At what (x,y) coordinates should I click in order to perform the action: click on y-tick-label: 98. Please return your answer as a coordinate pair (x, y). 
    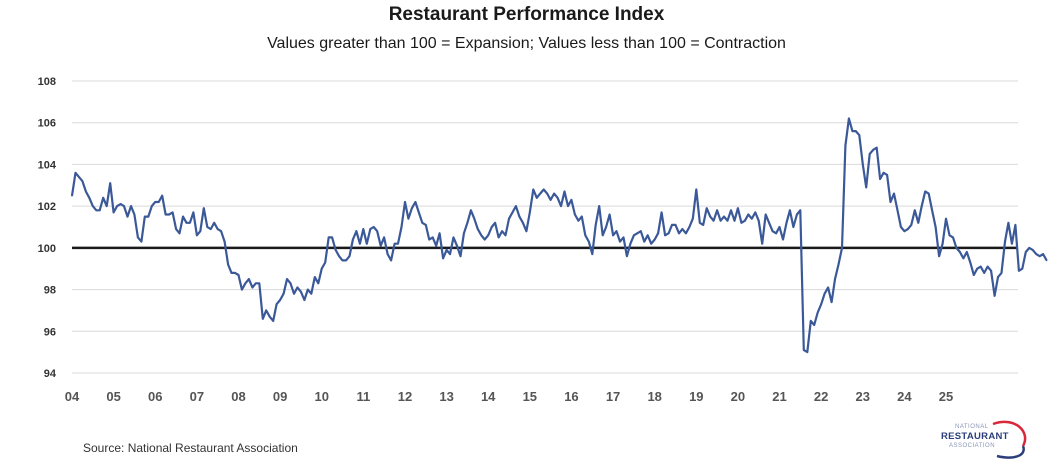
    Looking at the image, I should click on (50, 291).